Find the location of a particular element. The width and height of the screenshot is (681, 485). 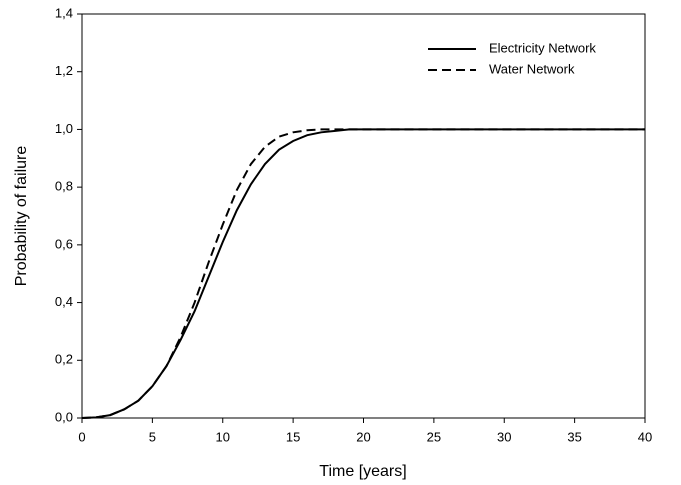

y-tick-label: 0,0 is located at coordinates (64, 416).